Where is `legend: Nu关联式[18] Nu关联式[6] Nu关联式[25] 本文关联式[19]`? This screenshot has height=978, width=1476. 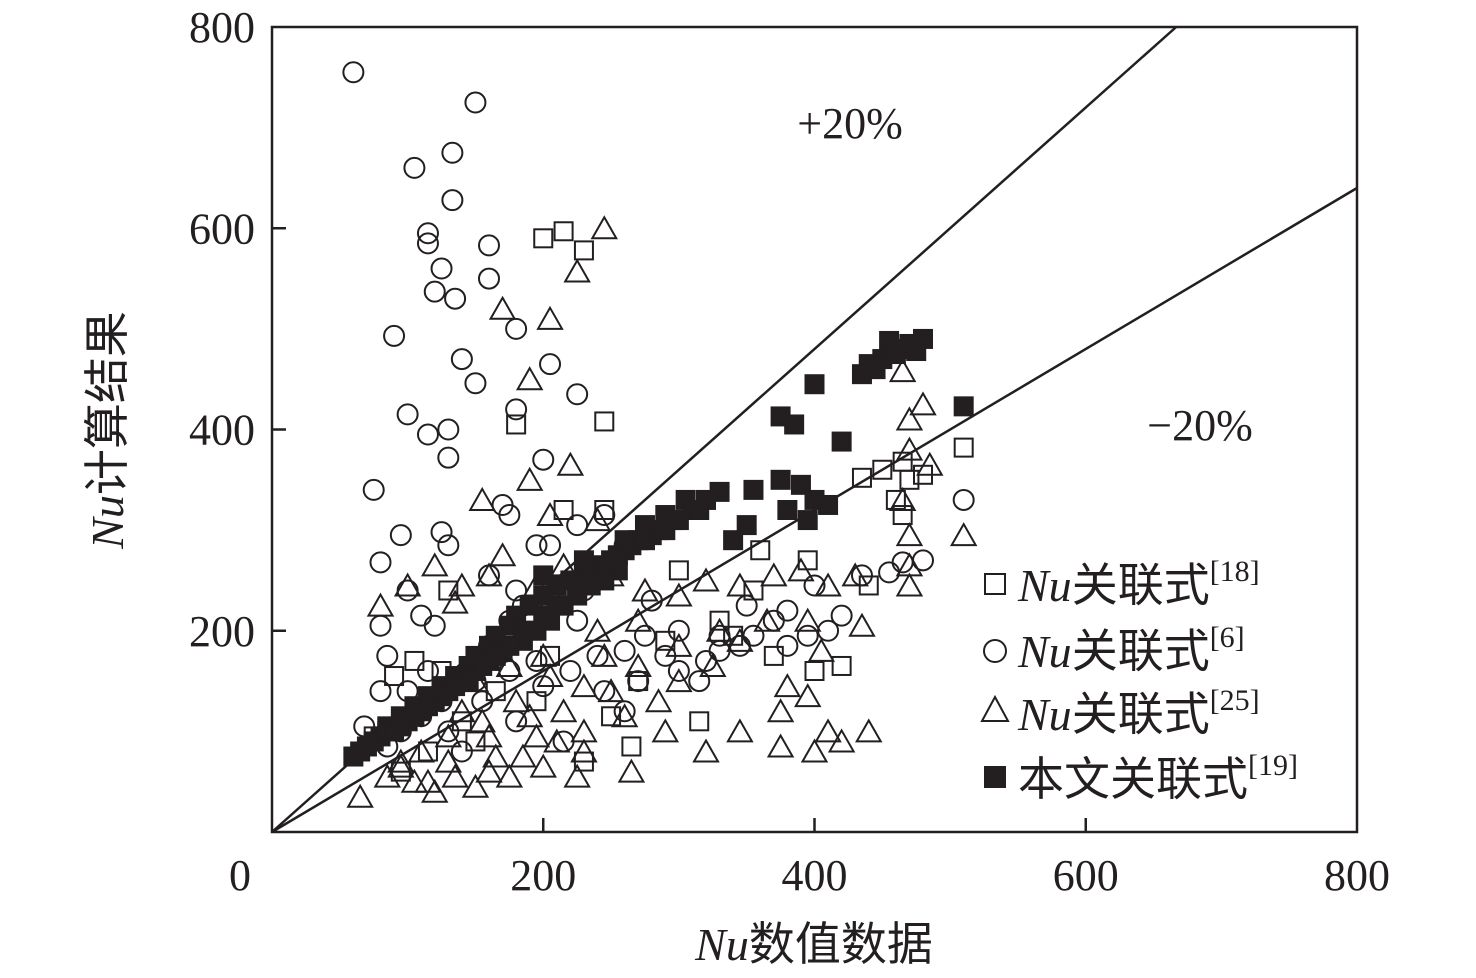 legend: Nu关联式[18] Nu关联式[6] Nu关联式[25] 本文关联式[19] is located at coordinates (1139, 680).